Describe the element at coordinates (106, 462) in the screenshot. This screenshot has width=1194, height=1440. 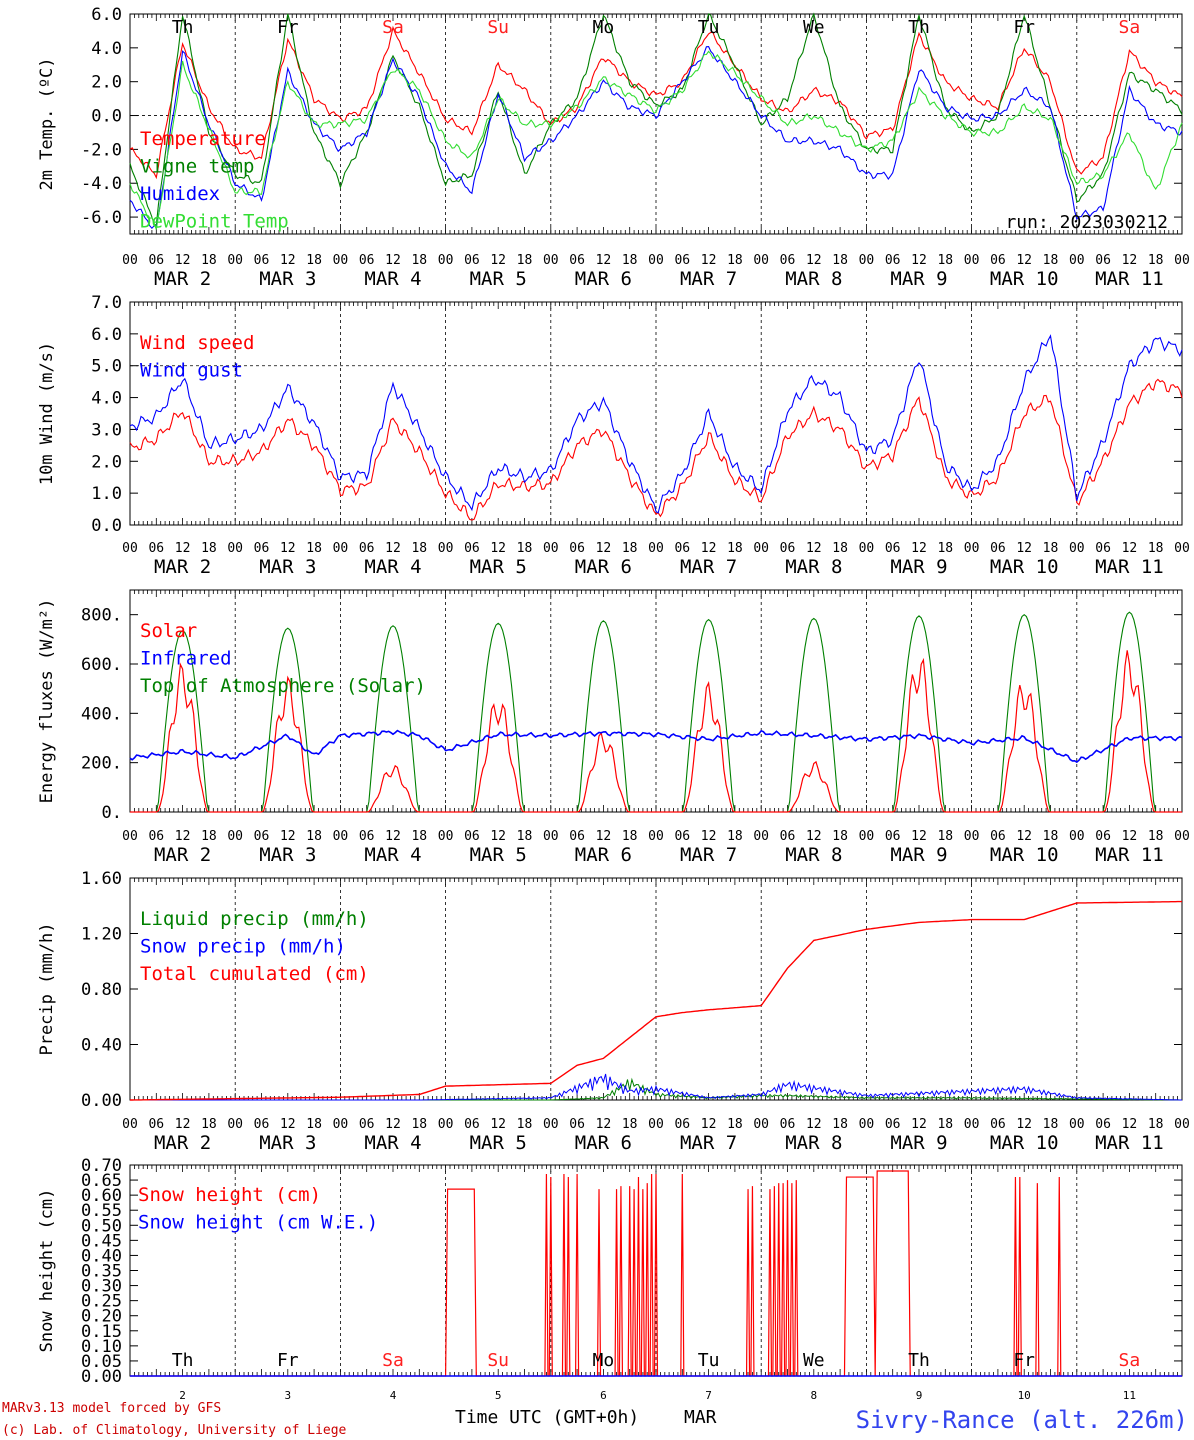
I see `y-tick-label: 2.0` at that location.